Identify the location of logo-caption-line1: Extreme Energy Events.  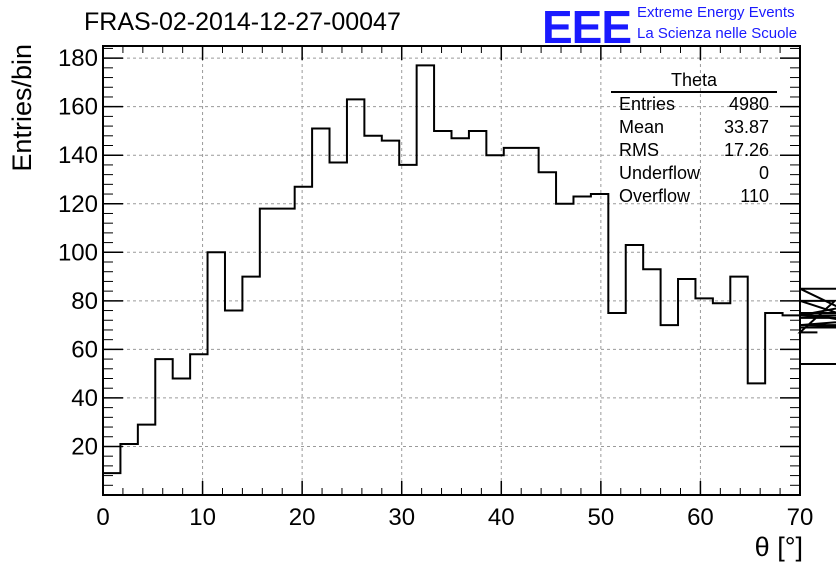
(716, 12).